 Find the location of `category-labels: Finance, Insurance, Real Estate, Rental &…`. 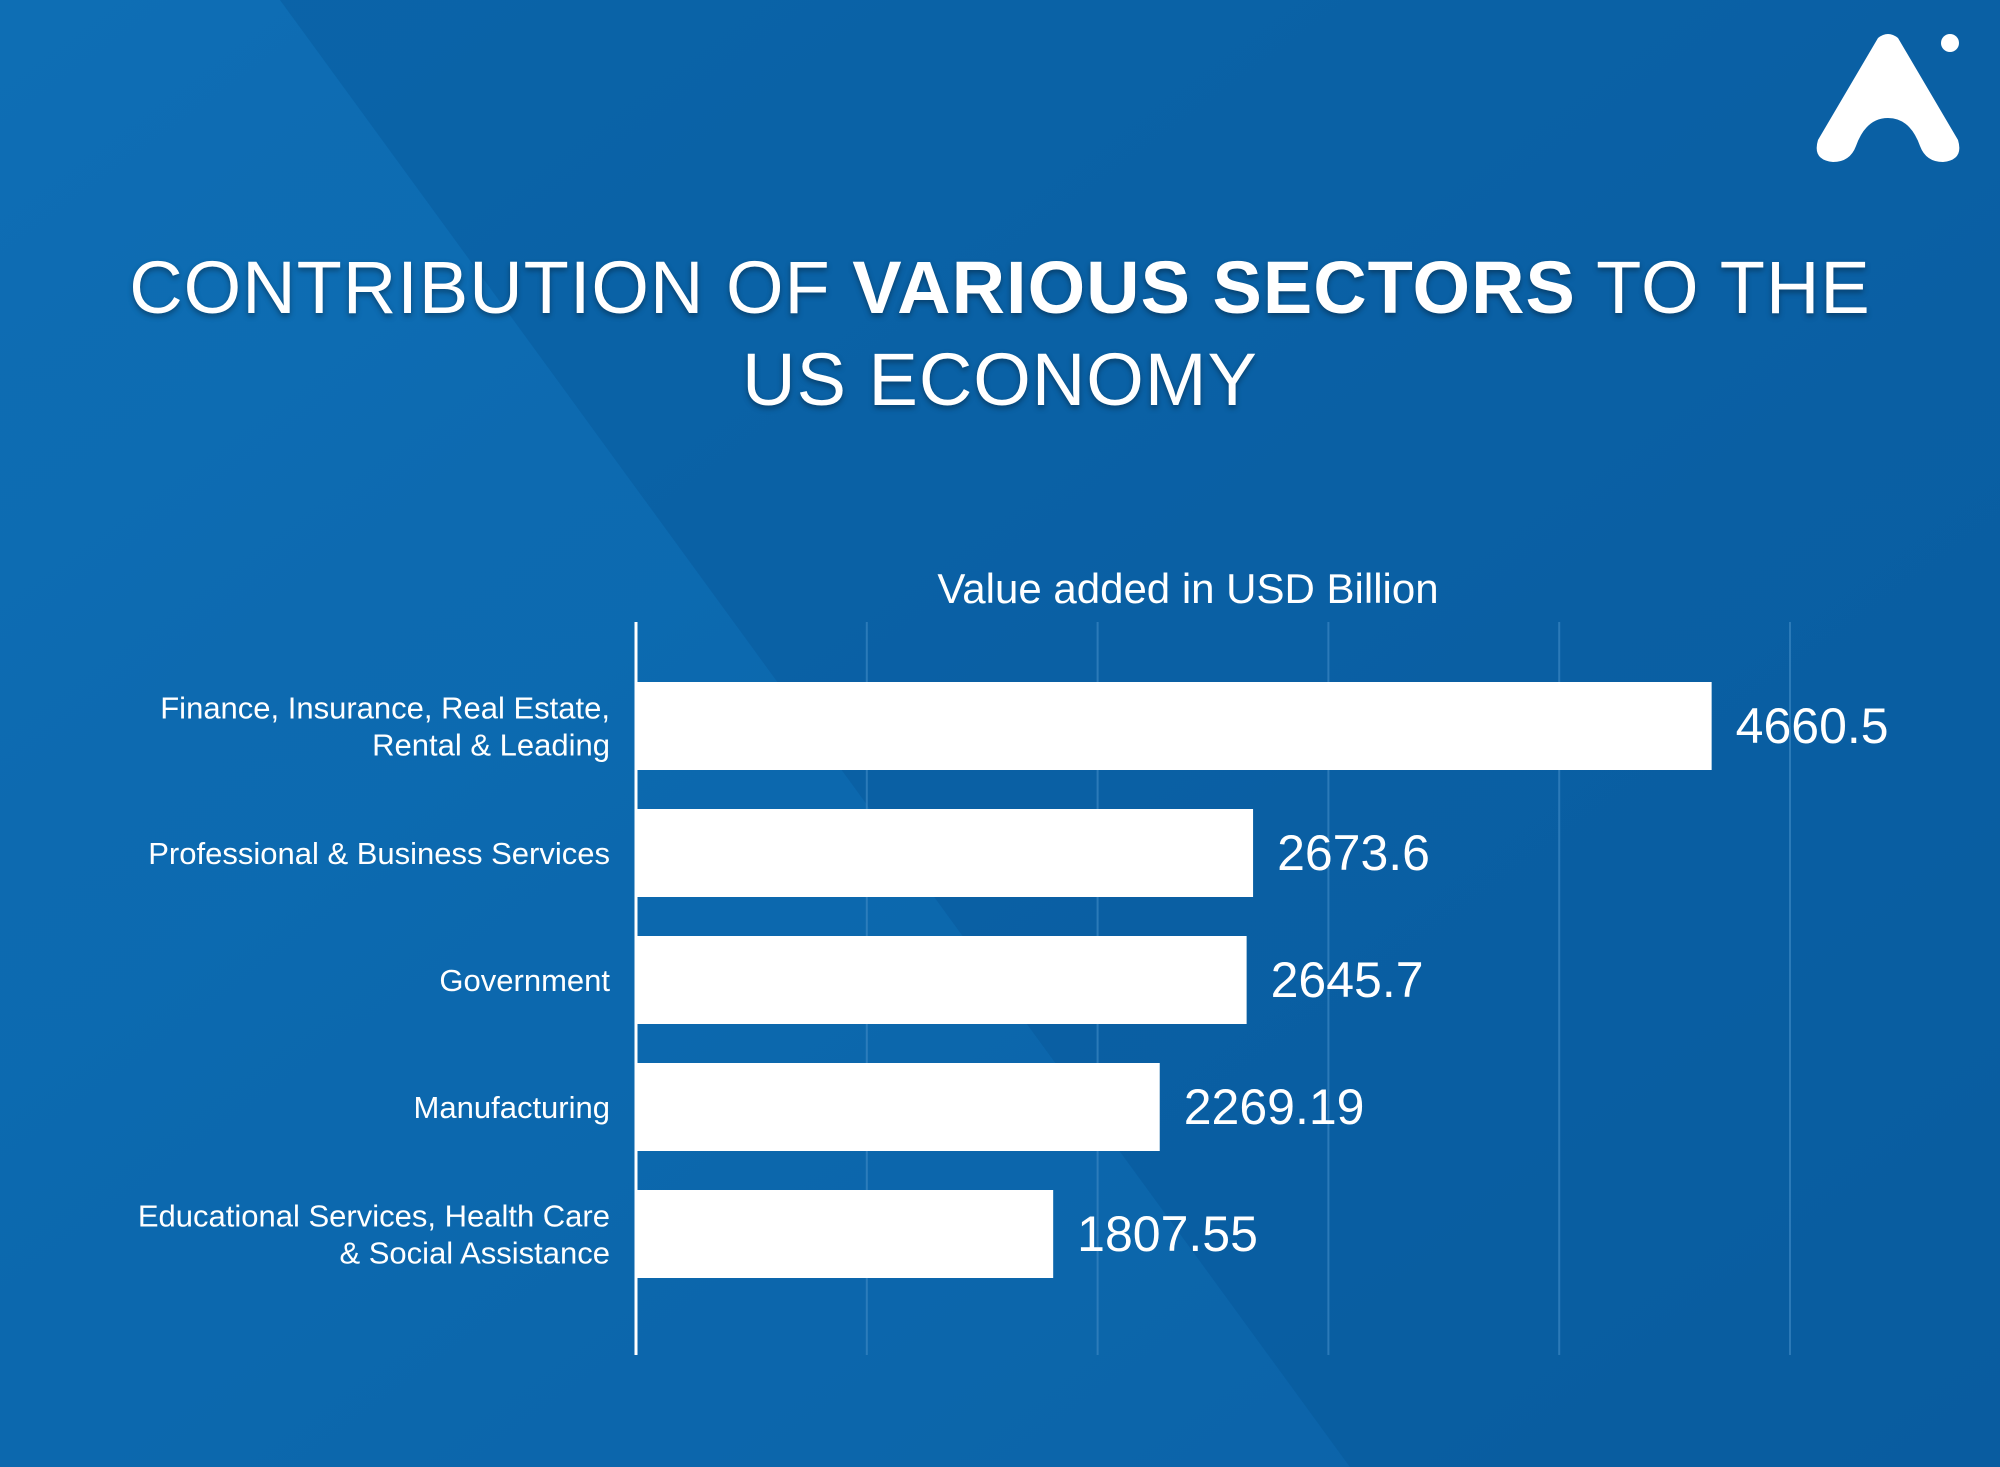

category-labels: Finance, Insurance, Real Estate, Rental &… is located at coordinates (374, 981).